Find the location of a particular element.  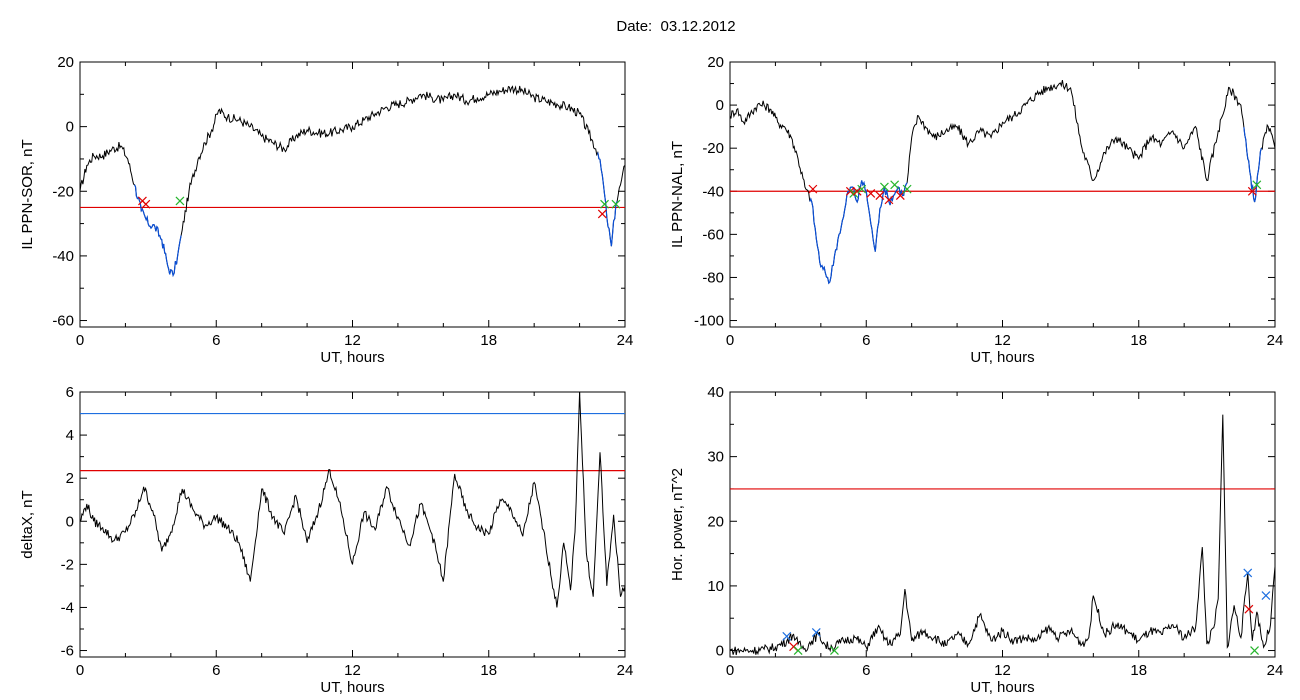

y-axis-label: IL PPN-NAL, nT is located at coordinates (677, 194).